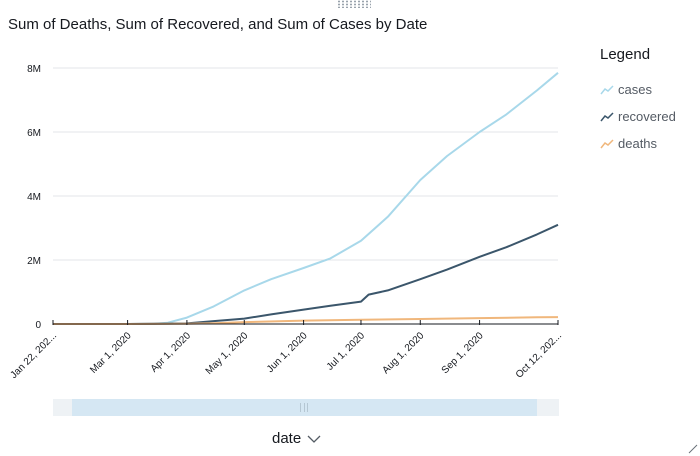  I want to click on scroll-thumb, so click(304, 407).